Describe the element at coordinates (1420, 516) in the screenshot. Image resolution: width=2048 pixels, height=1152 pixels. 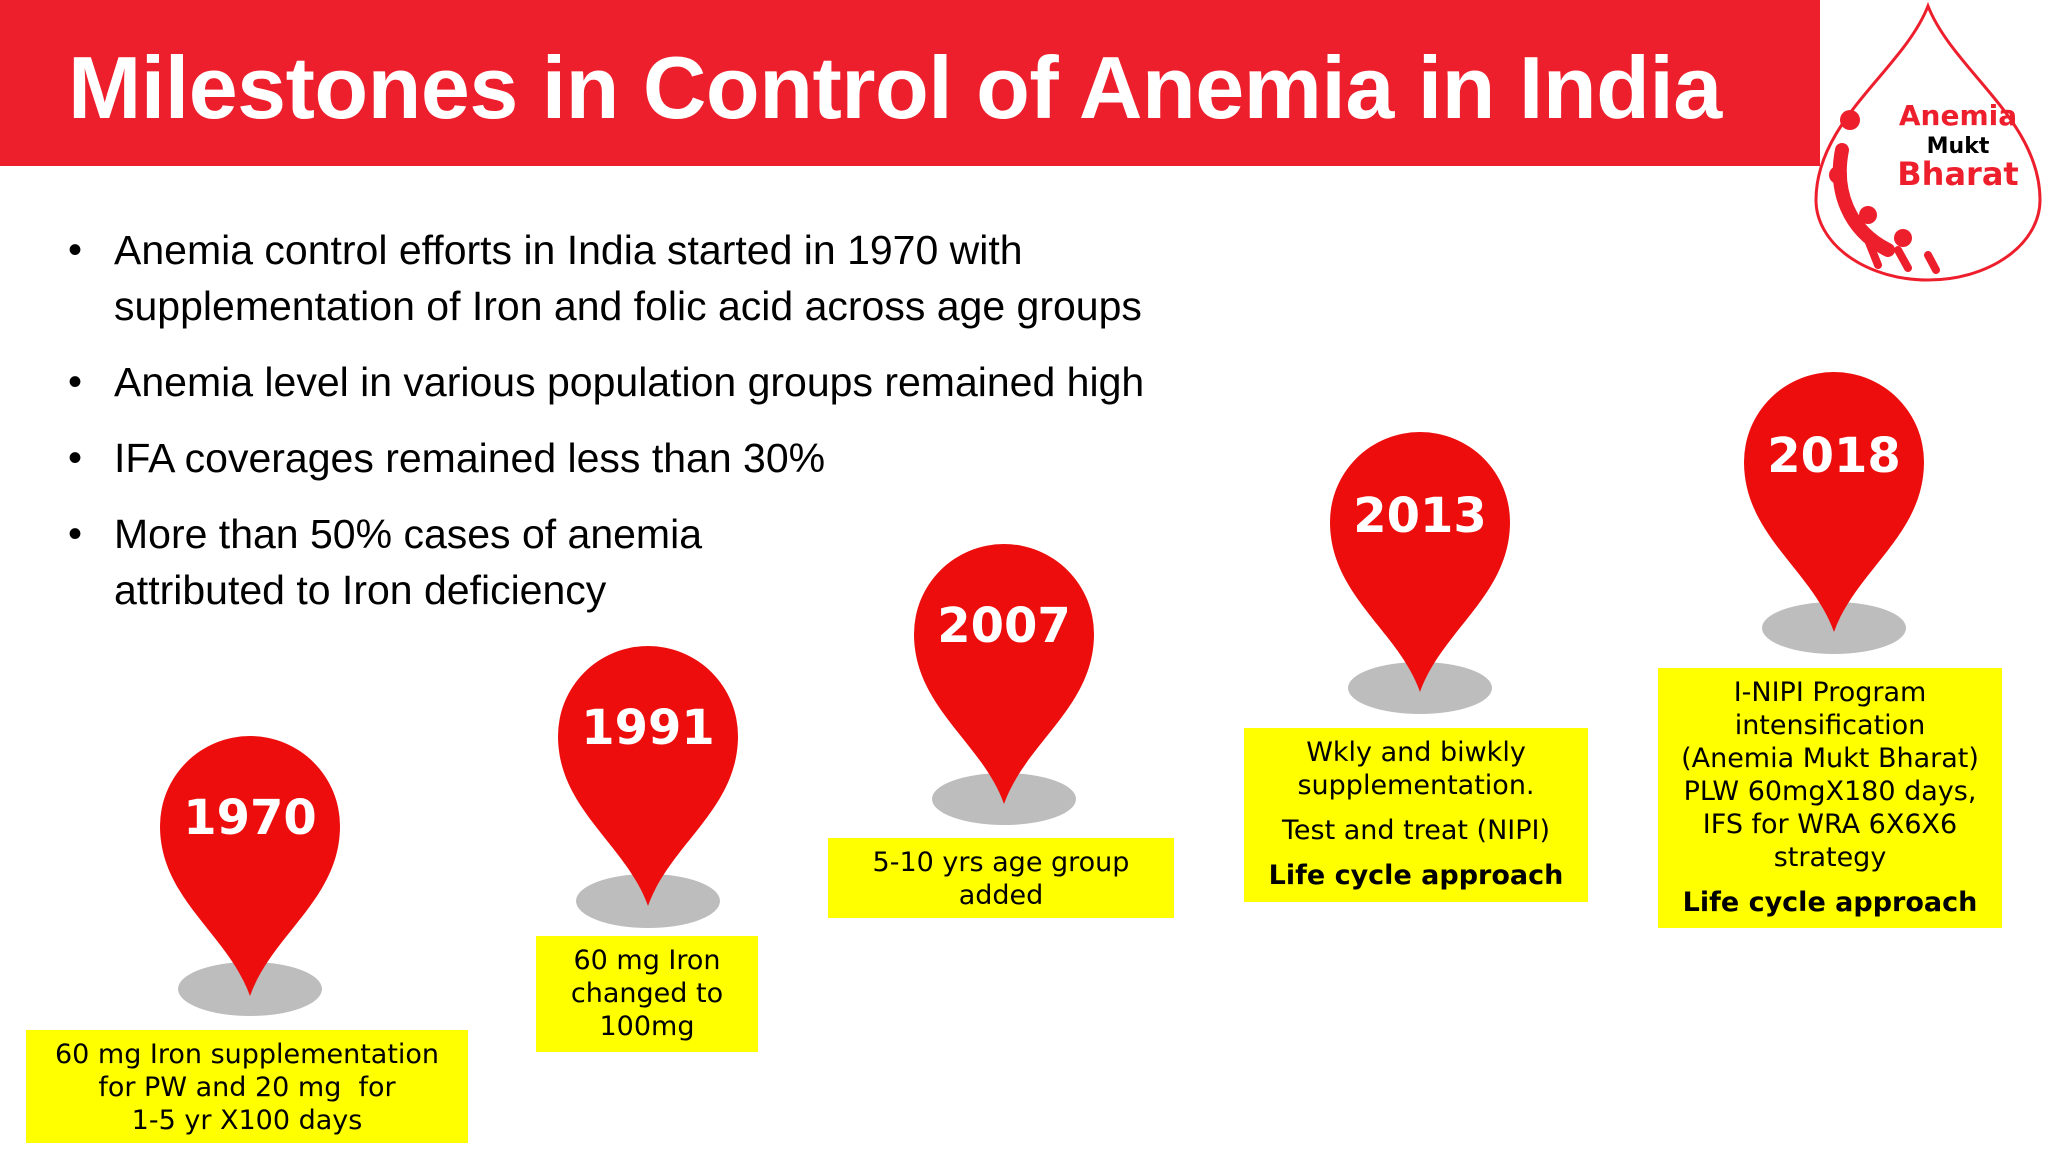
I see `milestone-year: 2013` at that location.